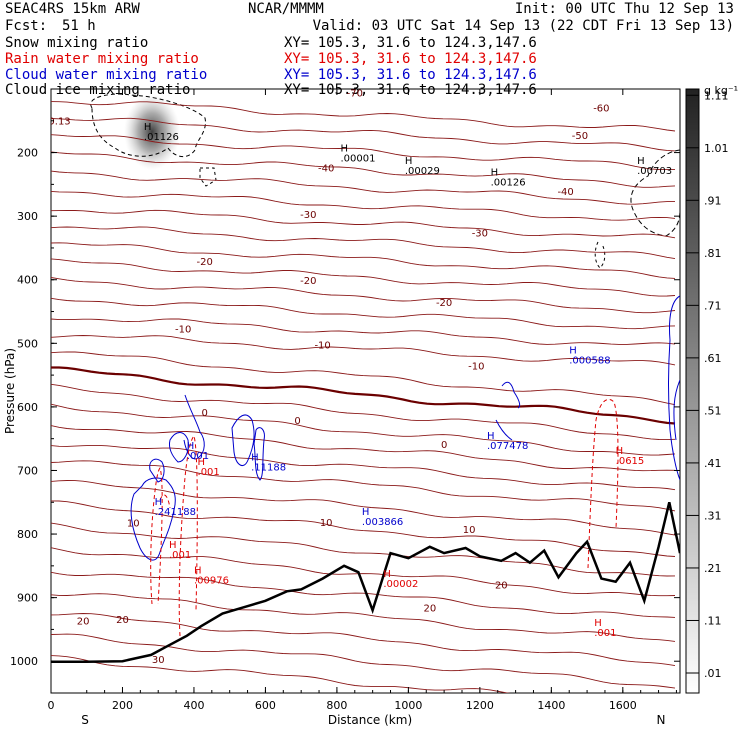 The width and height of the screenshot is (740, 740). What do you see at coordinates (27, 343) in the screenshot?
I see `y-tick-label: 500` at bounding box center [27, 343].